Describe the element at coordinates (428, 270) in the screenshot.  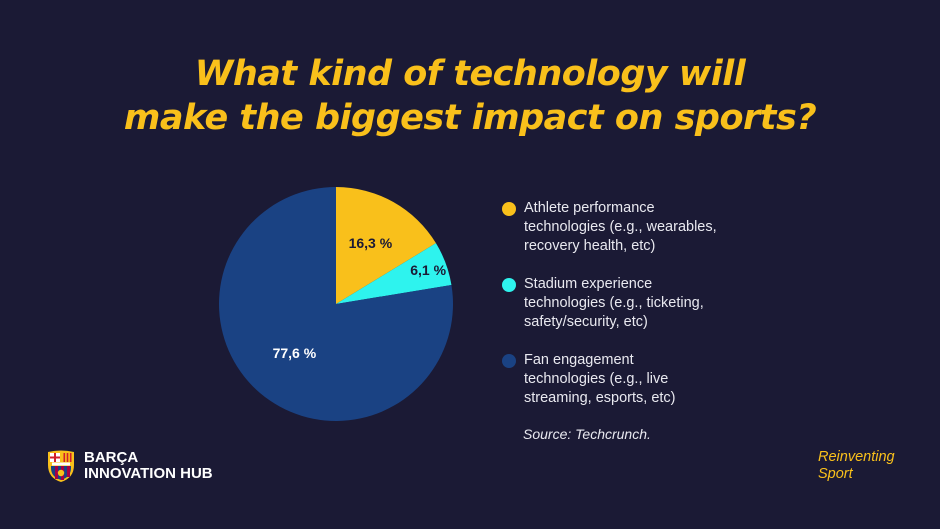
I see `pie-label-stadium: 6,1 %` at that location.